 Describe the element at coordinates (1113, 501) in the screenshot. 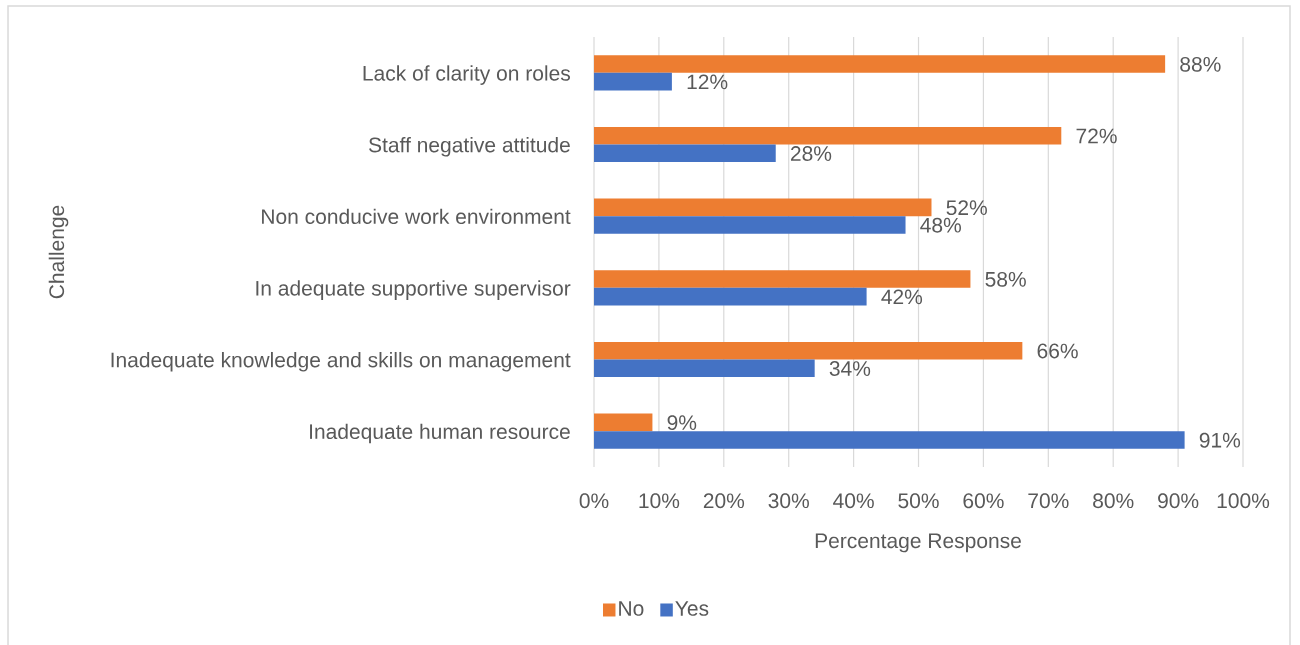

I see `x-tick-label: 80%` at that location.